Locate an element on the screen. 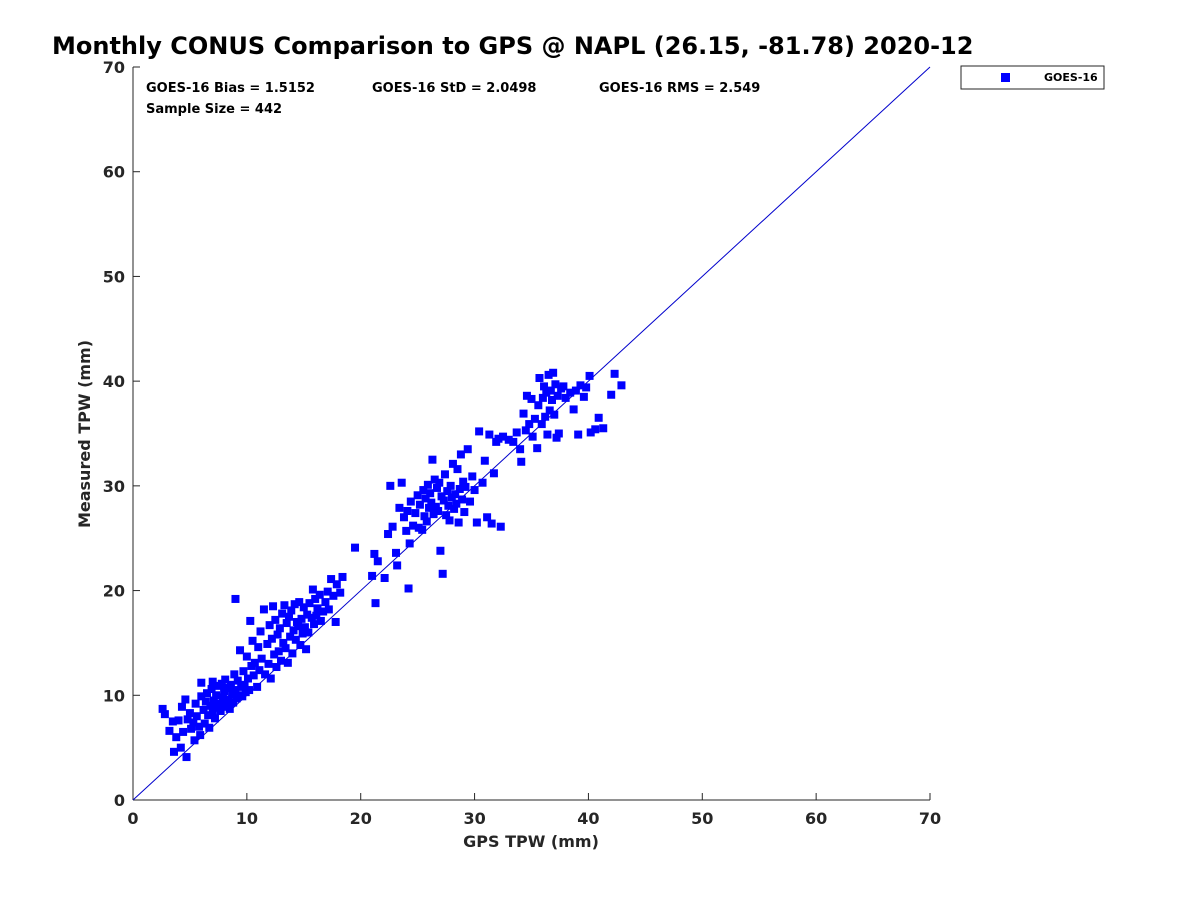 The width and height of the screenshot is (1200, 900). stat-bias: GOES-16 Bias = 1.5152 is located at coordinates (230, 88).